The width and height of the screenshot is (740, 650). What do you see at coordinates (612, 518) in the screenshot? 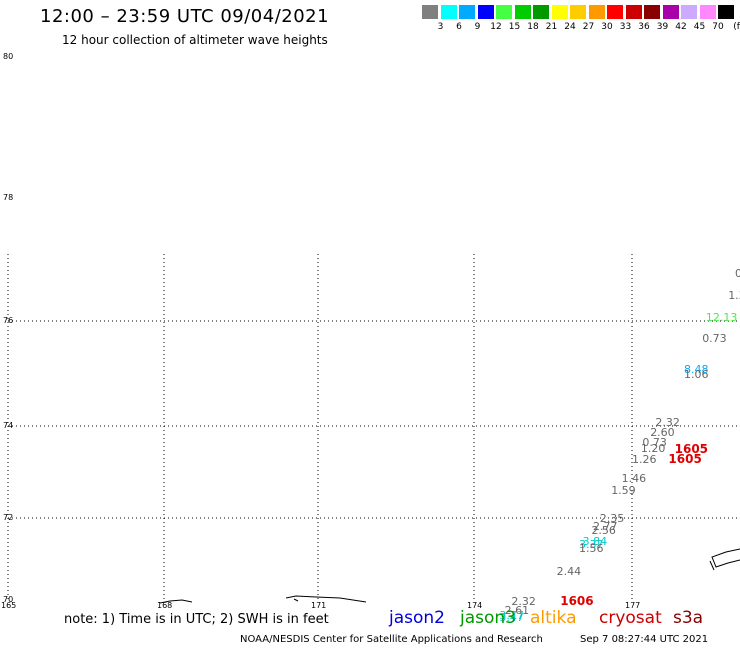
I see `wave-height-value: 2.35` at bounding box center [612, 518].